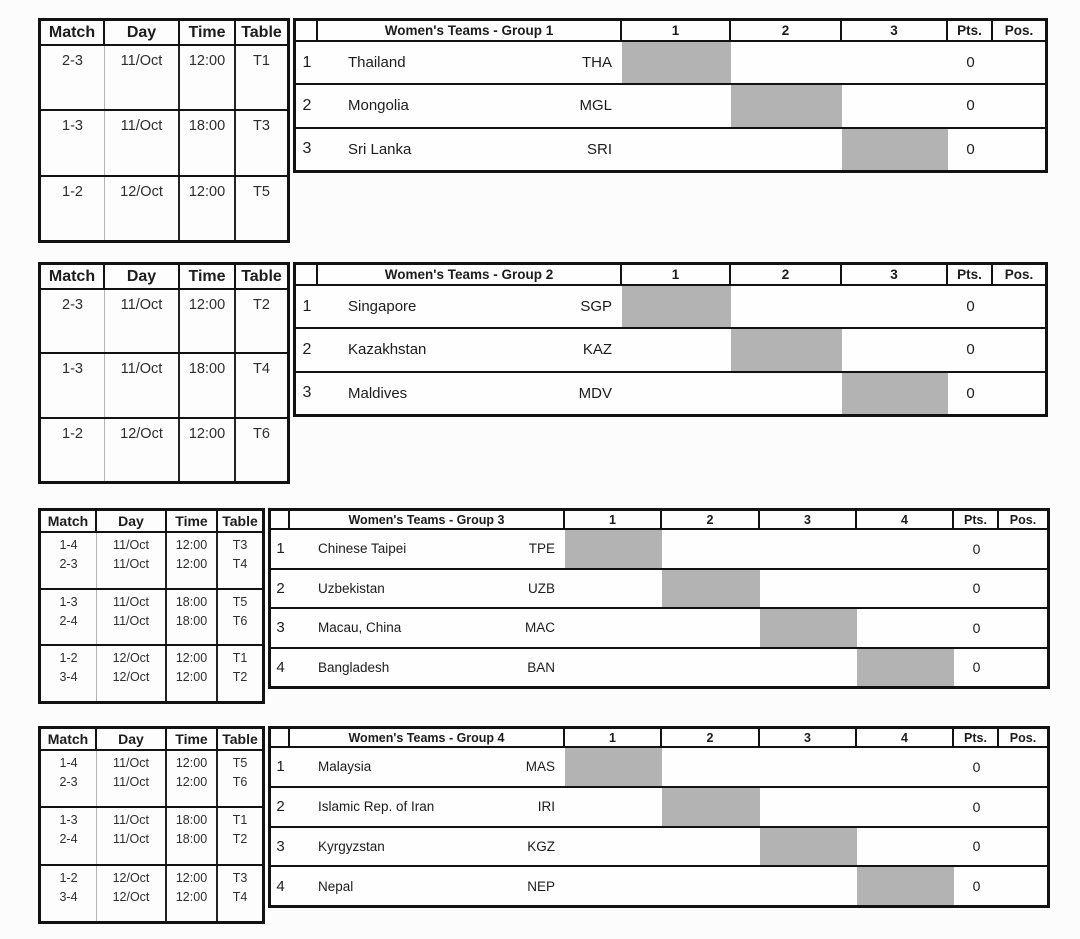 This screenshot has height=939, width=1080. Describe the element at coordinates (470, 30) in the screenshot. I see `results-header-title: Women's Teams - Group 1` at that location.